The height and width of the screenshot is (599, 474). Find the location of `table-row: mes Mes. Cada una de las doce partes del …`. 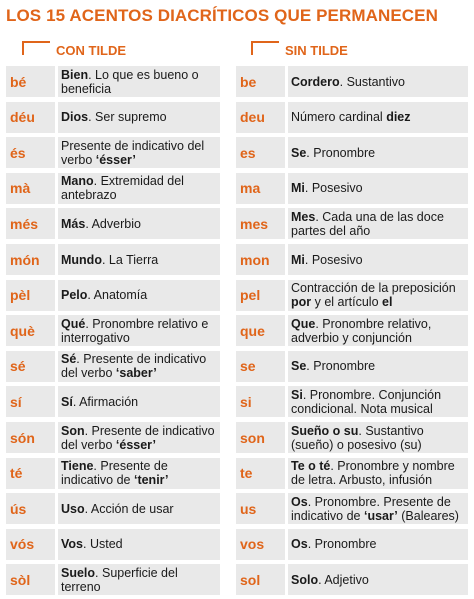

table-row: mes Mes. Cada una de las doce partes del … is located at coordinates (352, 224).